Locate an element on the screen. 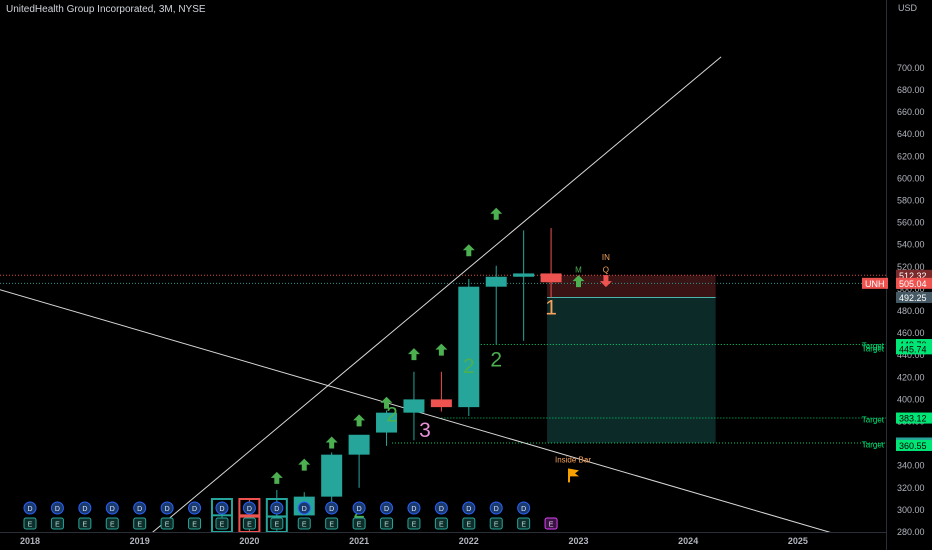  y-tick-280: 280.00 is located at coordinates (911, 532).